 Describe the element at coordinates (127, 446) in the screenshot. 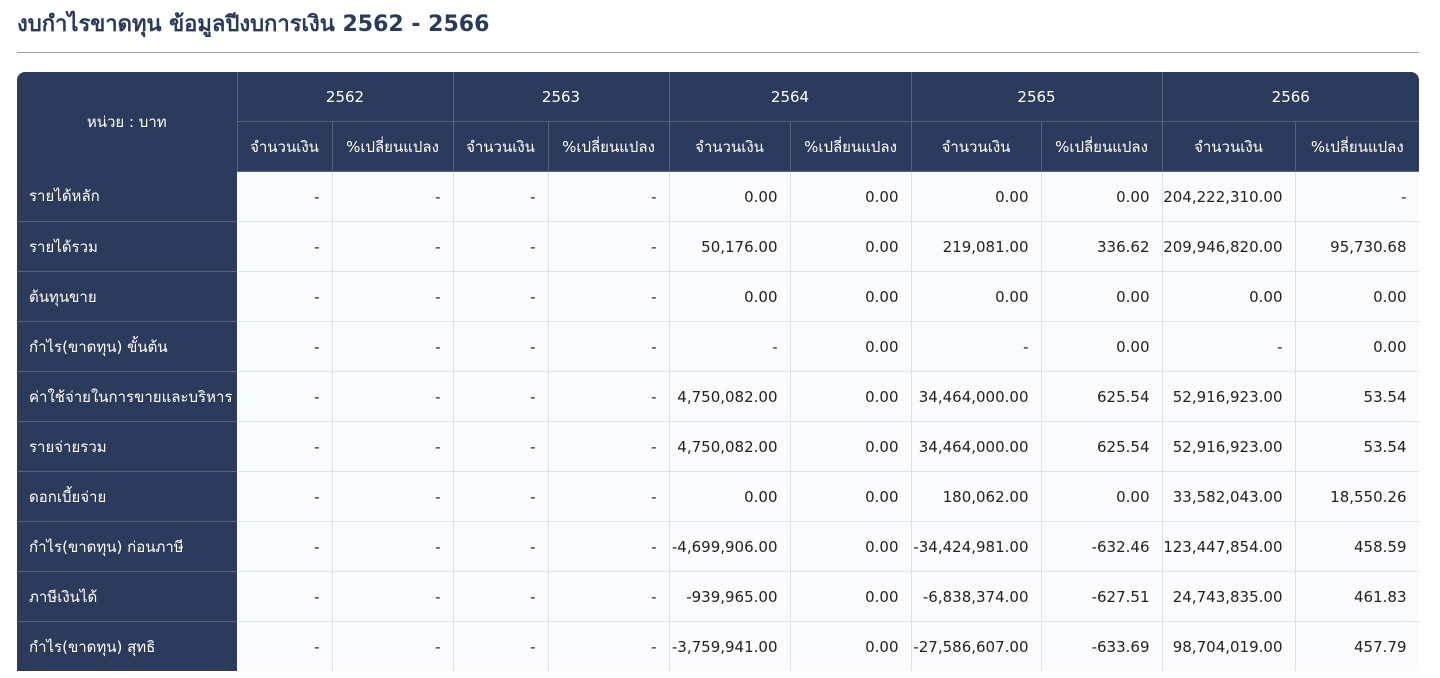

I see `row-label: รายจ่ายรวม` at that location.